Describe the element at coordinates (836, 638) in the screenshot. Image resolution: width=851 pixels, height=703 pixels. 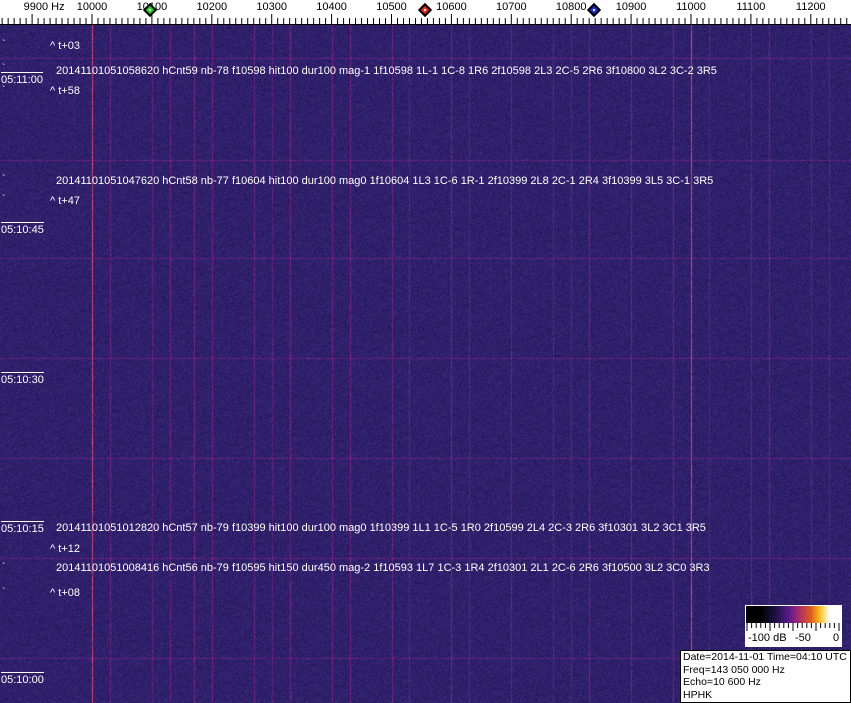
I see `colorbar-label: 0` at that location.